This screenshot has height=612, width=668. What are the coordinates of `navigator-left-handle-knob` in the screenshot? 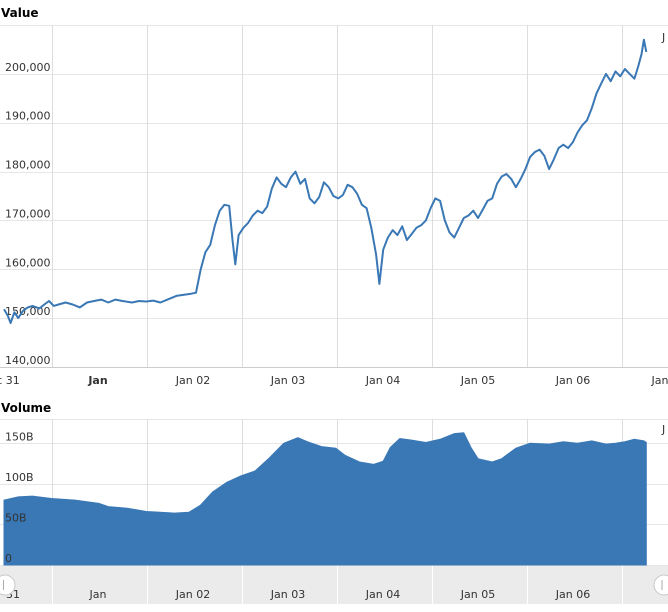 It's located at (8, 585).